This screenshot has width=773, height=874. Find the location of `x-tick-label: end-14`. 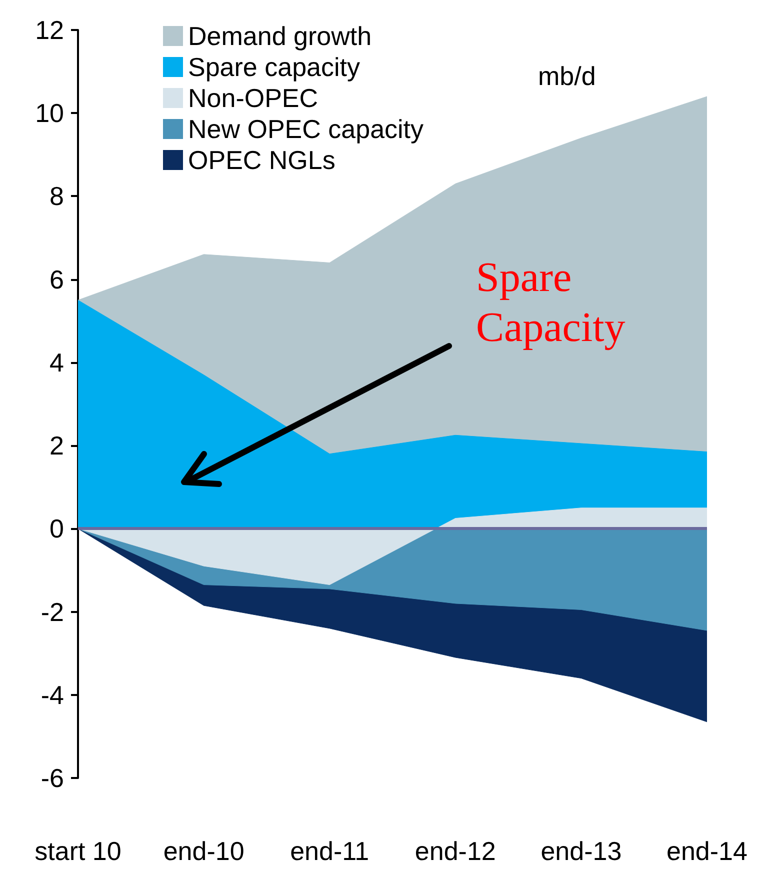

x-tick-label: end-14 is located at coordinates (707, 851).